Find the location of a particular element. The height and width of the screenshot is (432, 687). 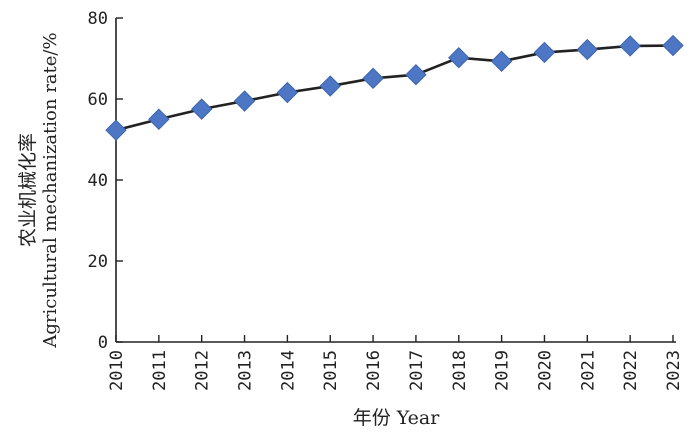

y-tick-label: 80 is located at coordinates (98, 19).